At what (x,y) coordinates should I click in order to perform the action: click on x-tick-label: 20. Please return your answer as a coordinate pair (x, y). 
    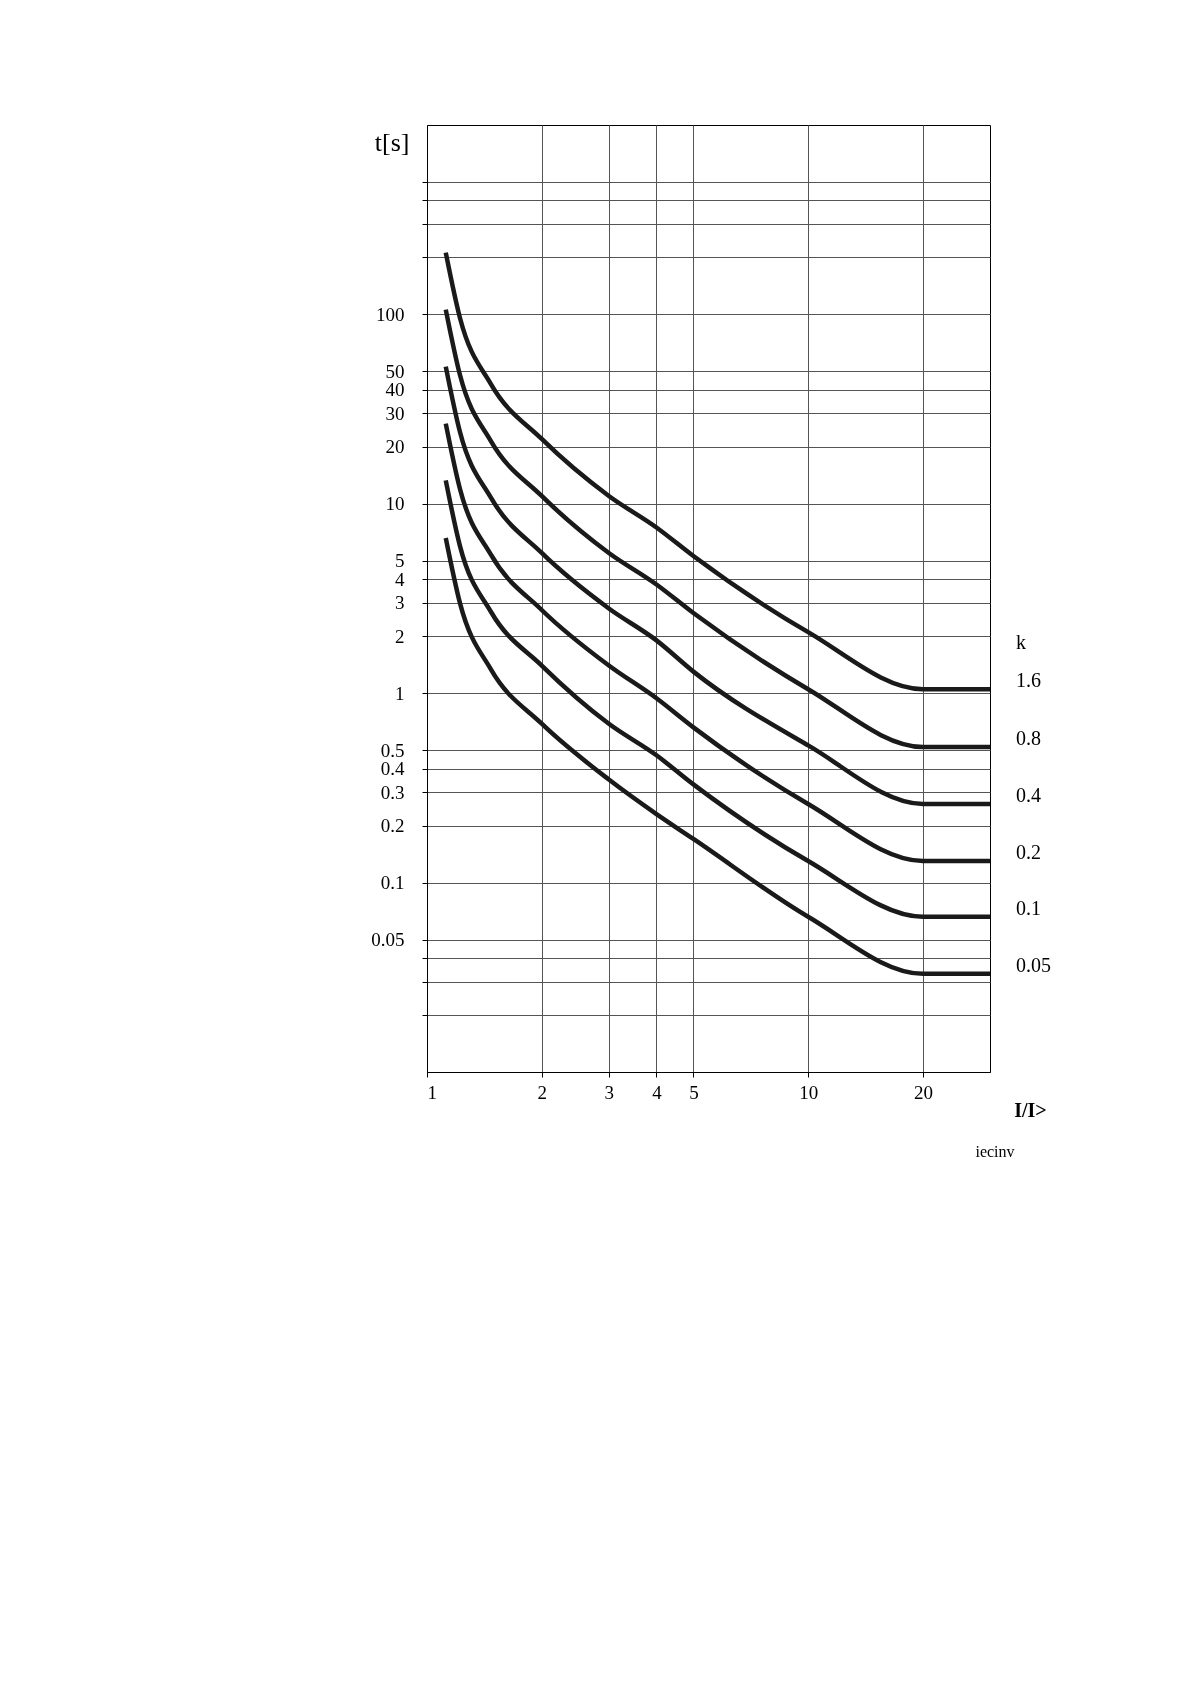
    Looking at the image, I should click on (923, 1092).